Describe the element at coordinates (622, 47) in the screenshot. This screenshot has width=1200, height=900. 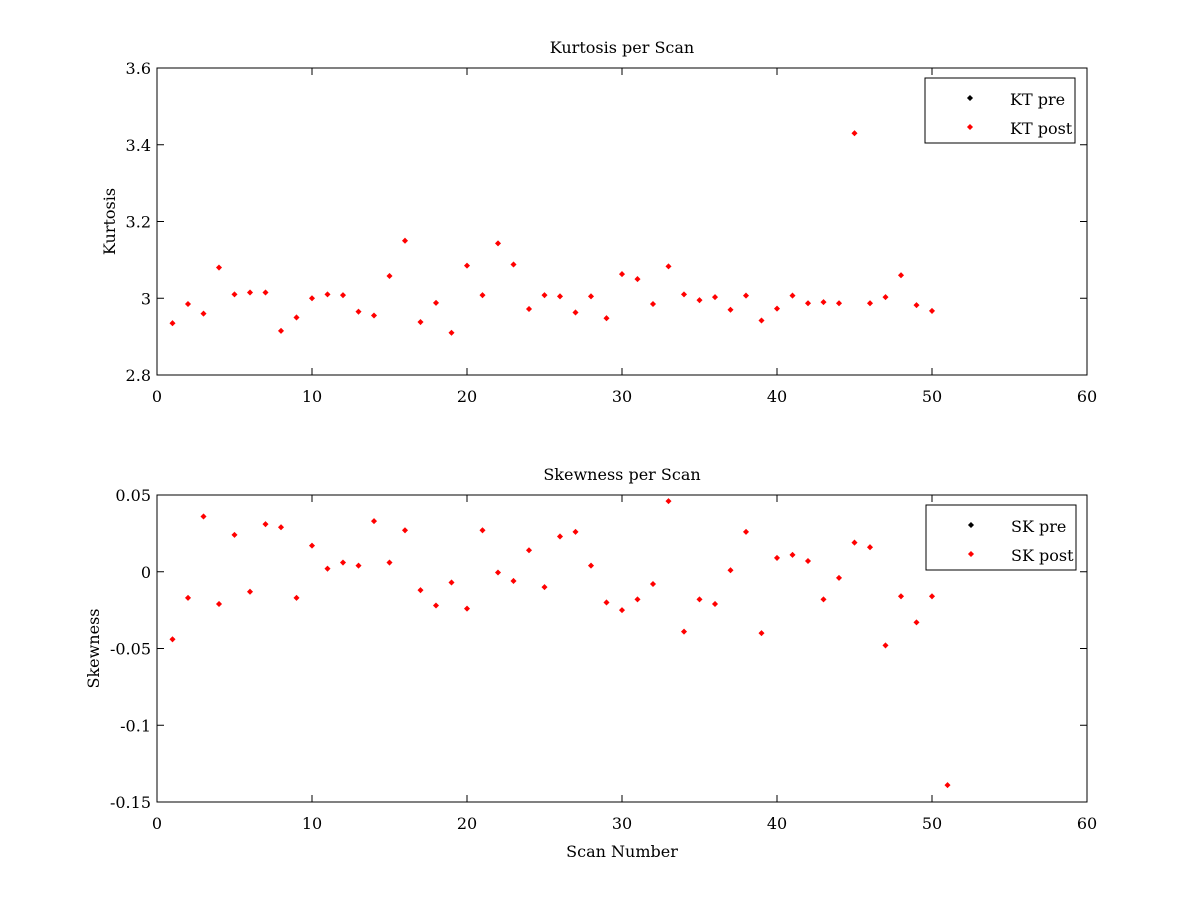
I see `chart-title: Kurtosis per Scan` at that location.